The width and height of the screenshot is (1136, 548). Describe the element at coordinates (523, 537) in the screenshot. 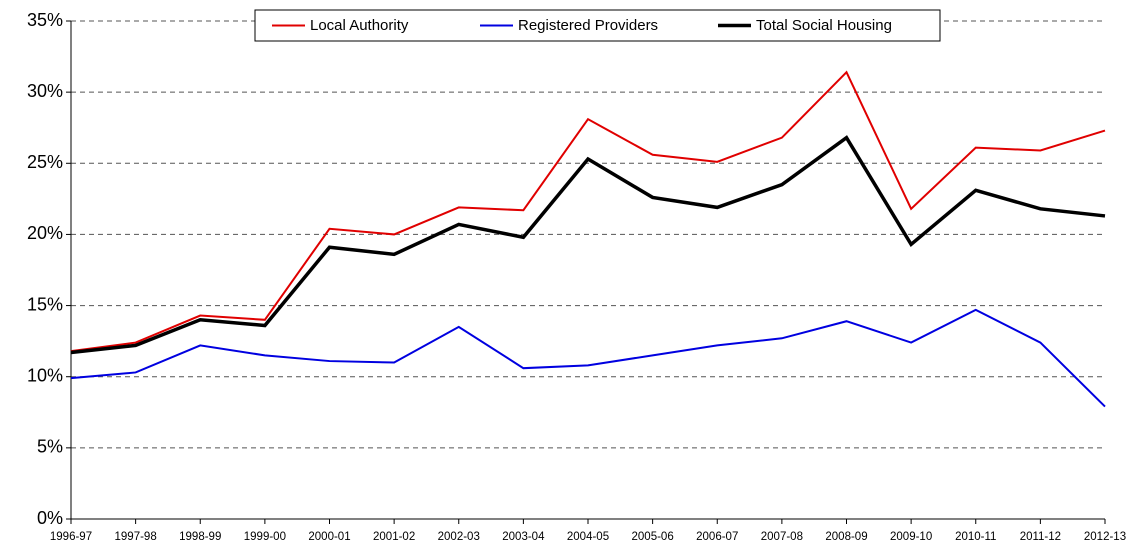

I see `x-tick-label: 2003-04` at that location.